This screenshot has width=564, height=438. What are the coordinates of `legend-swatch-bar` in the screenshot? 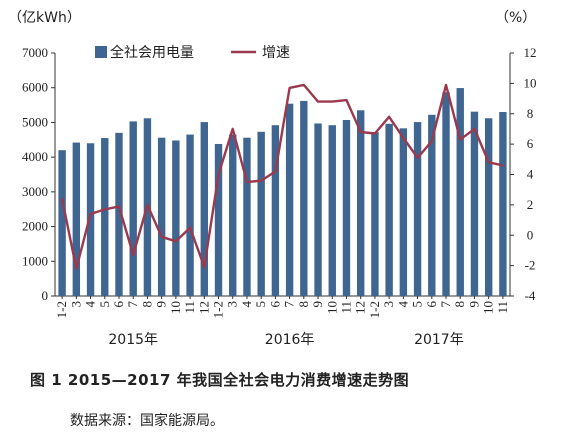 It's located at (101, 52).